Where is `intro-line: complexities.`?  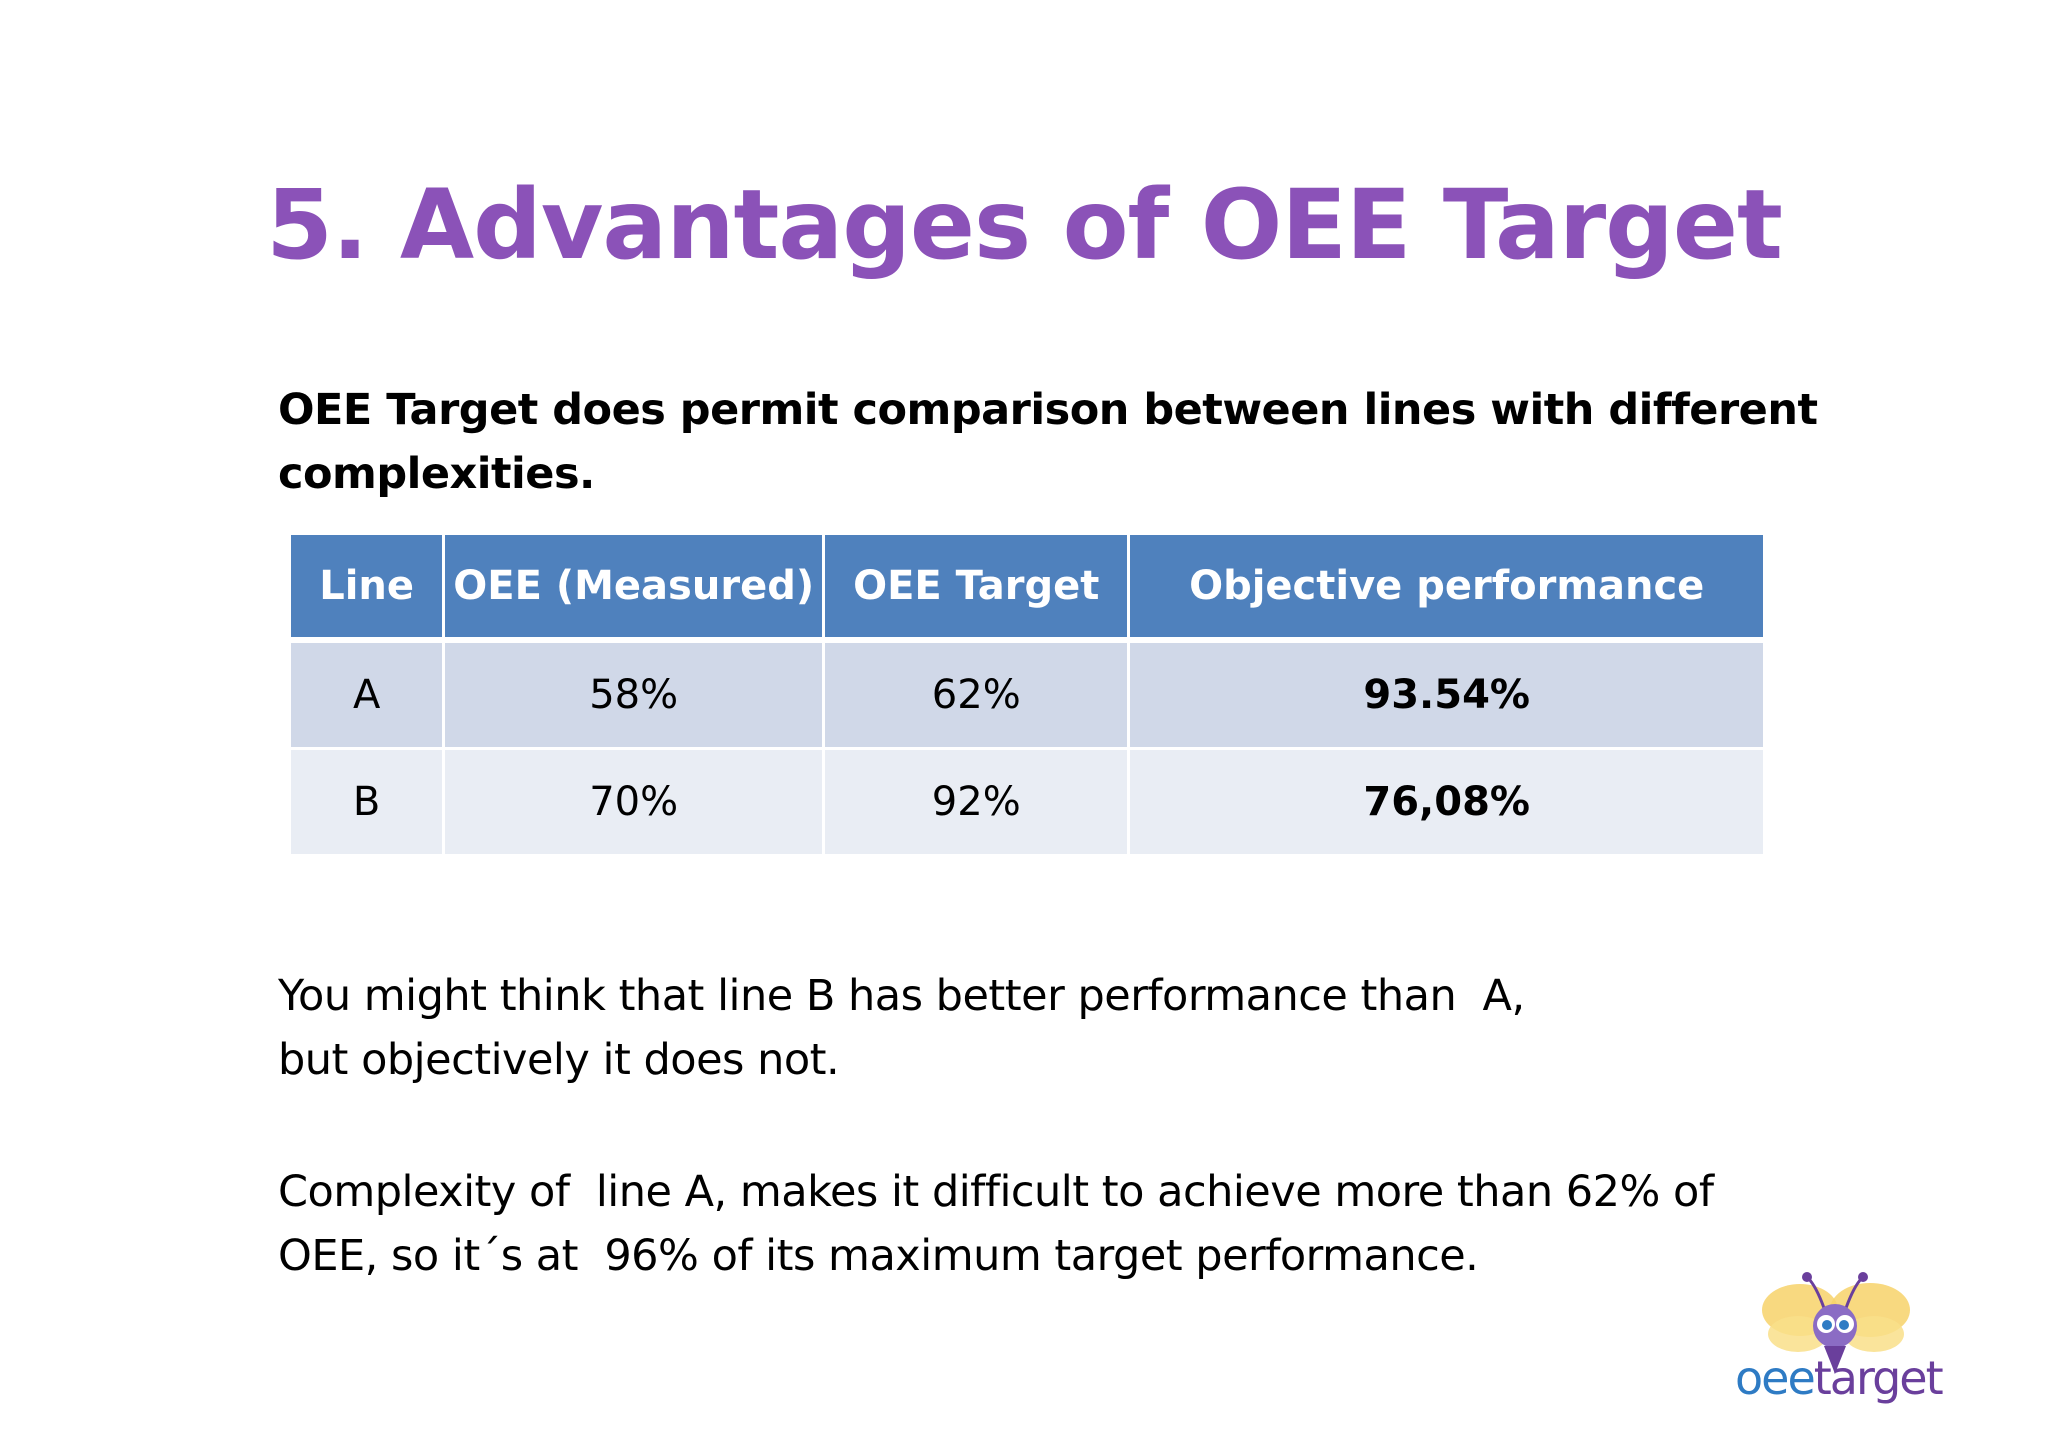
intro-line: complexities. is located at coordinates (436, 474).